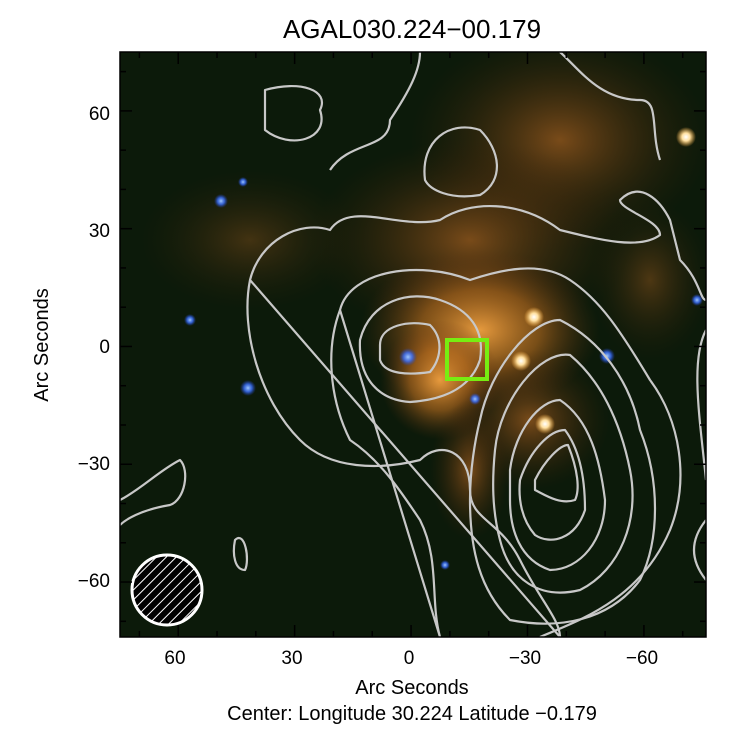 The height and width of the screenshot is (750, 750). I want to click on x-tick-labels: 60 30 0 −30 −60, so click(411, 658).